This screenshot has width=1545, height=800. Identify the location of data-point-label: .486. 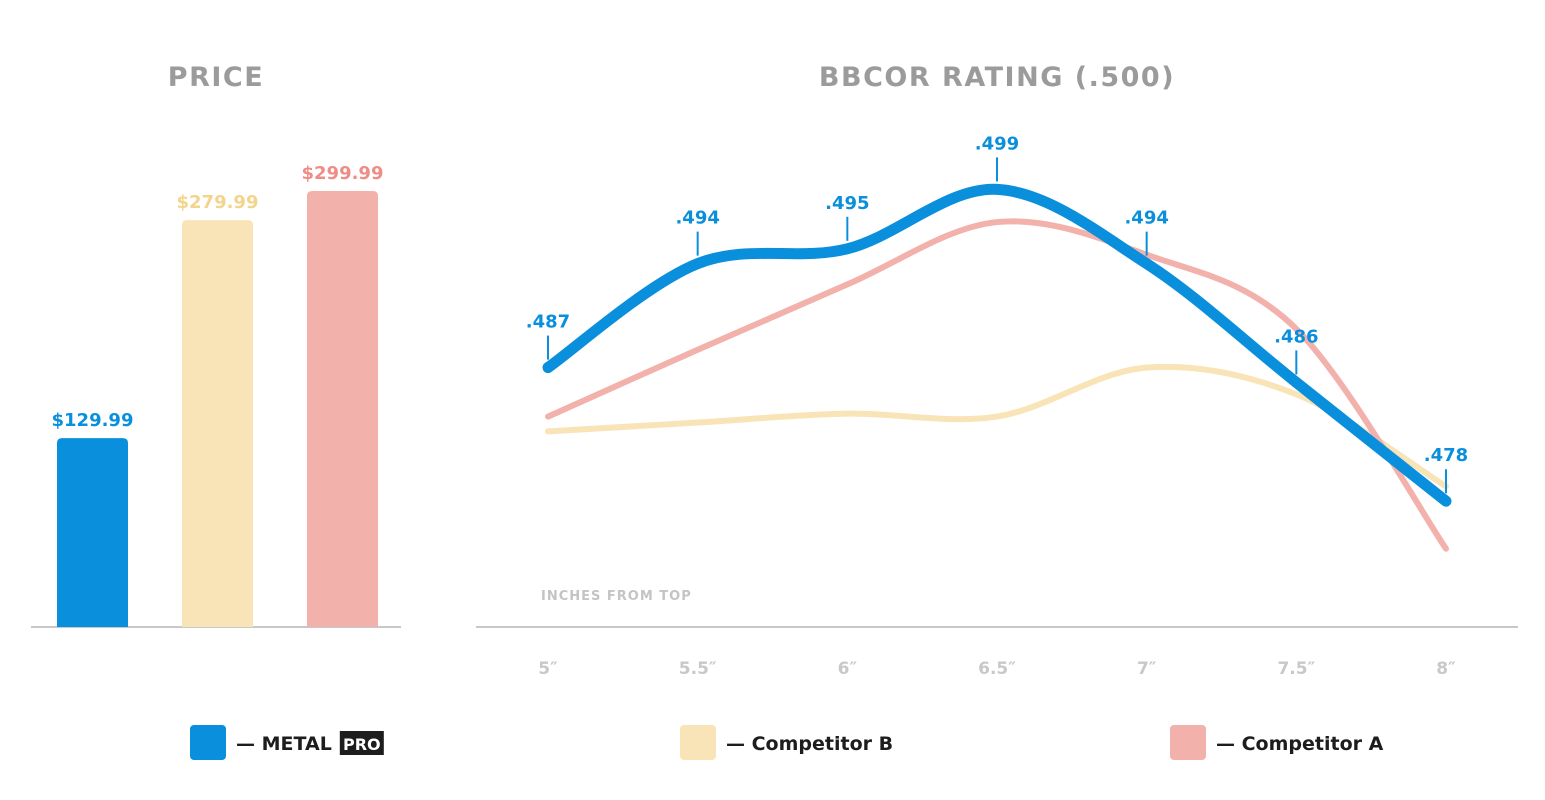
(1296, 336).